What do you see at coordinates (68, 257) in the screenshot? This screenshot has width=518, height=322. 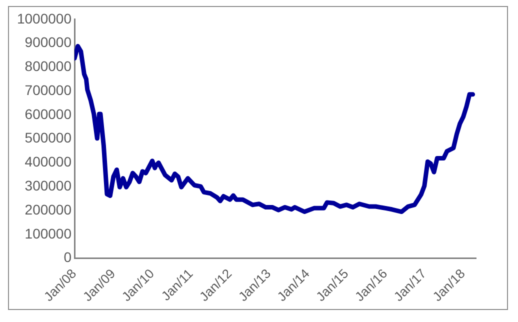 I see `y-tick-label: 0` at bounding box center [68, 257].